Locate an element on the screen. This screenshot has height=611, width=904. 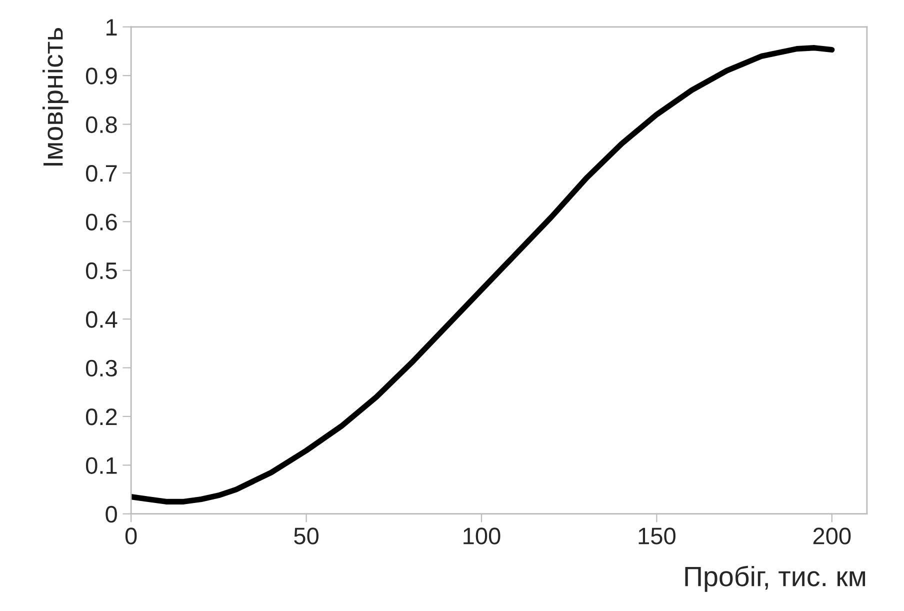
y-tick-label: 0.2 is located at coordinates (101, 417).